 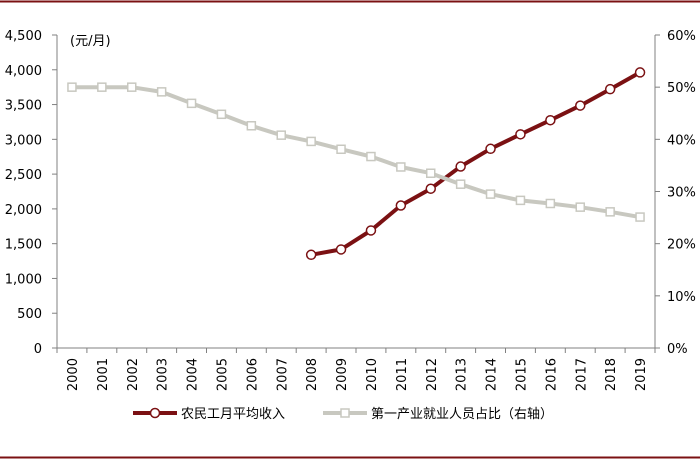 What do you see at coordinates (23, 36) in the screenshot?
I see `y-left-tick-label: 4,500` at bounding box center [23, 36].